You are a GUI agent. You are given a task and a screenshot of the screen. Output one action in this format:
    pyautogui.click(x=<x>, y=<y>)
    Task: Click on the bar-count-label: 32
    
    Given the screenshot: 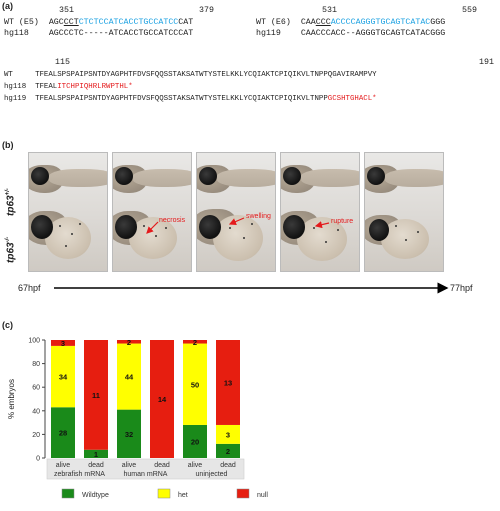 What is the action you would take?
    pyautogui.click(x=129, y=434)
    